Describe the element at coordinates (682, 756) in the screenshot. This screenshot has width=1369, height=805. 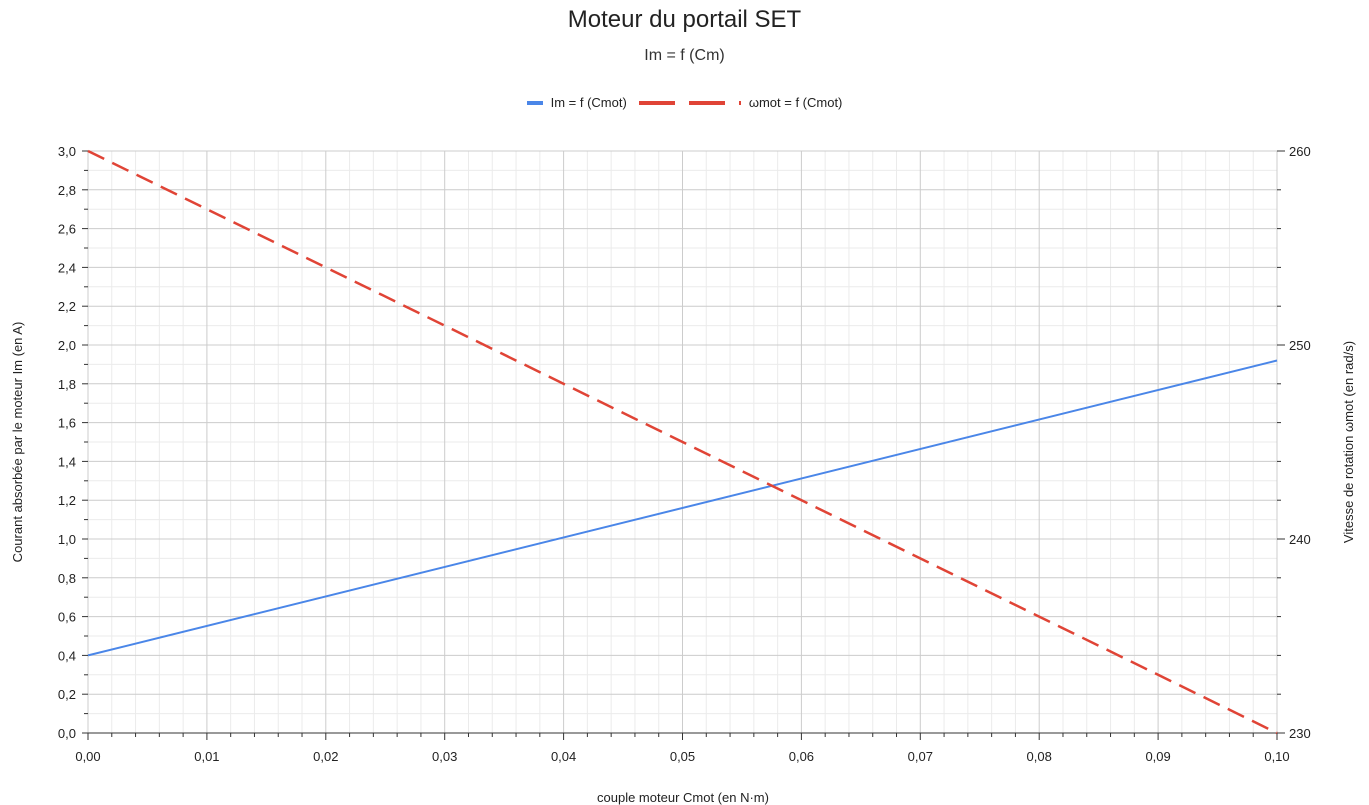
I see `x-tick-label: 0,05` at that location.